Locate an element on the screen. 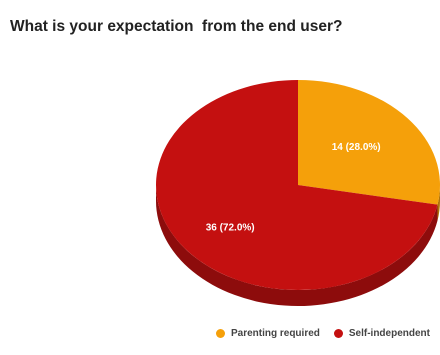 The height and width of the screenshot is (355, 440). legend-item-self-independent: Self-independent is located at coordinates (381, 333).